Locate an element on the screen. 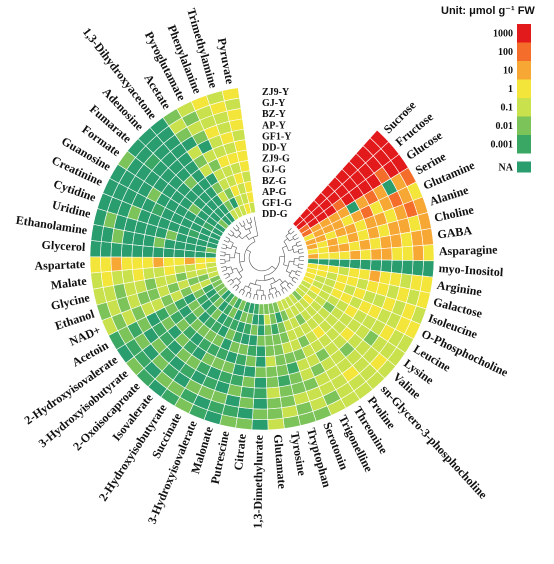  sample-label: GF1-Y is located at coordinates (277, 136).